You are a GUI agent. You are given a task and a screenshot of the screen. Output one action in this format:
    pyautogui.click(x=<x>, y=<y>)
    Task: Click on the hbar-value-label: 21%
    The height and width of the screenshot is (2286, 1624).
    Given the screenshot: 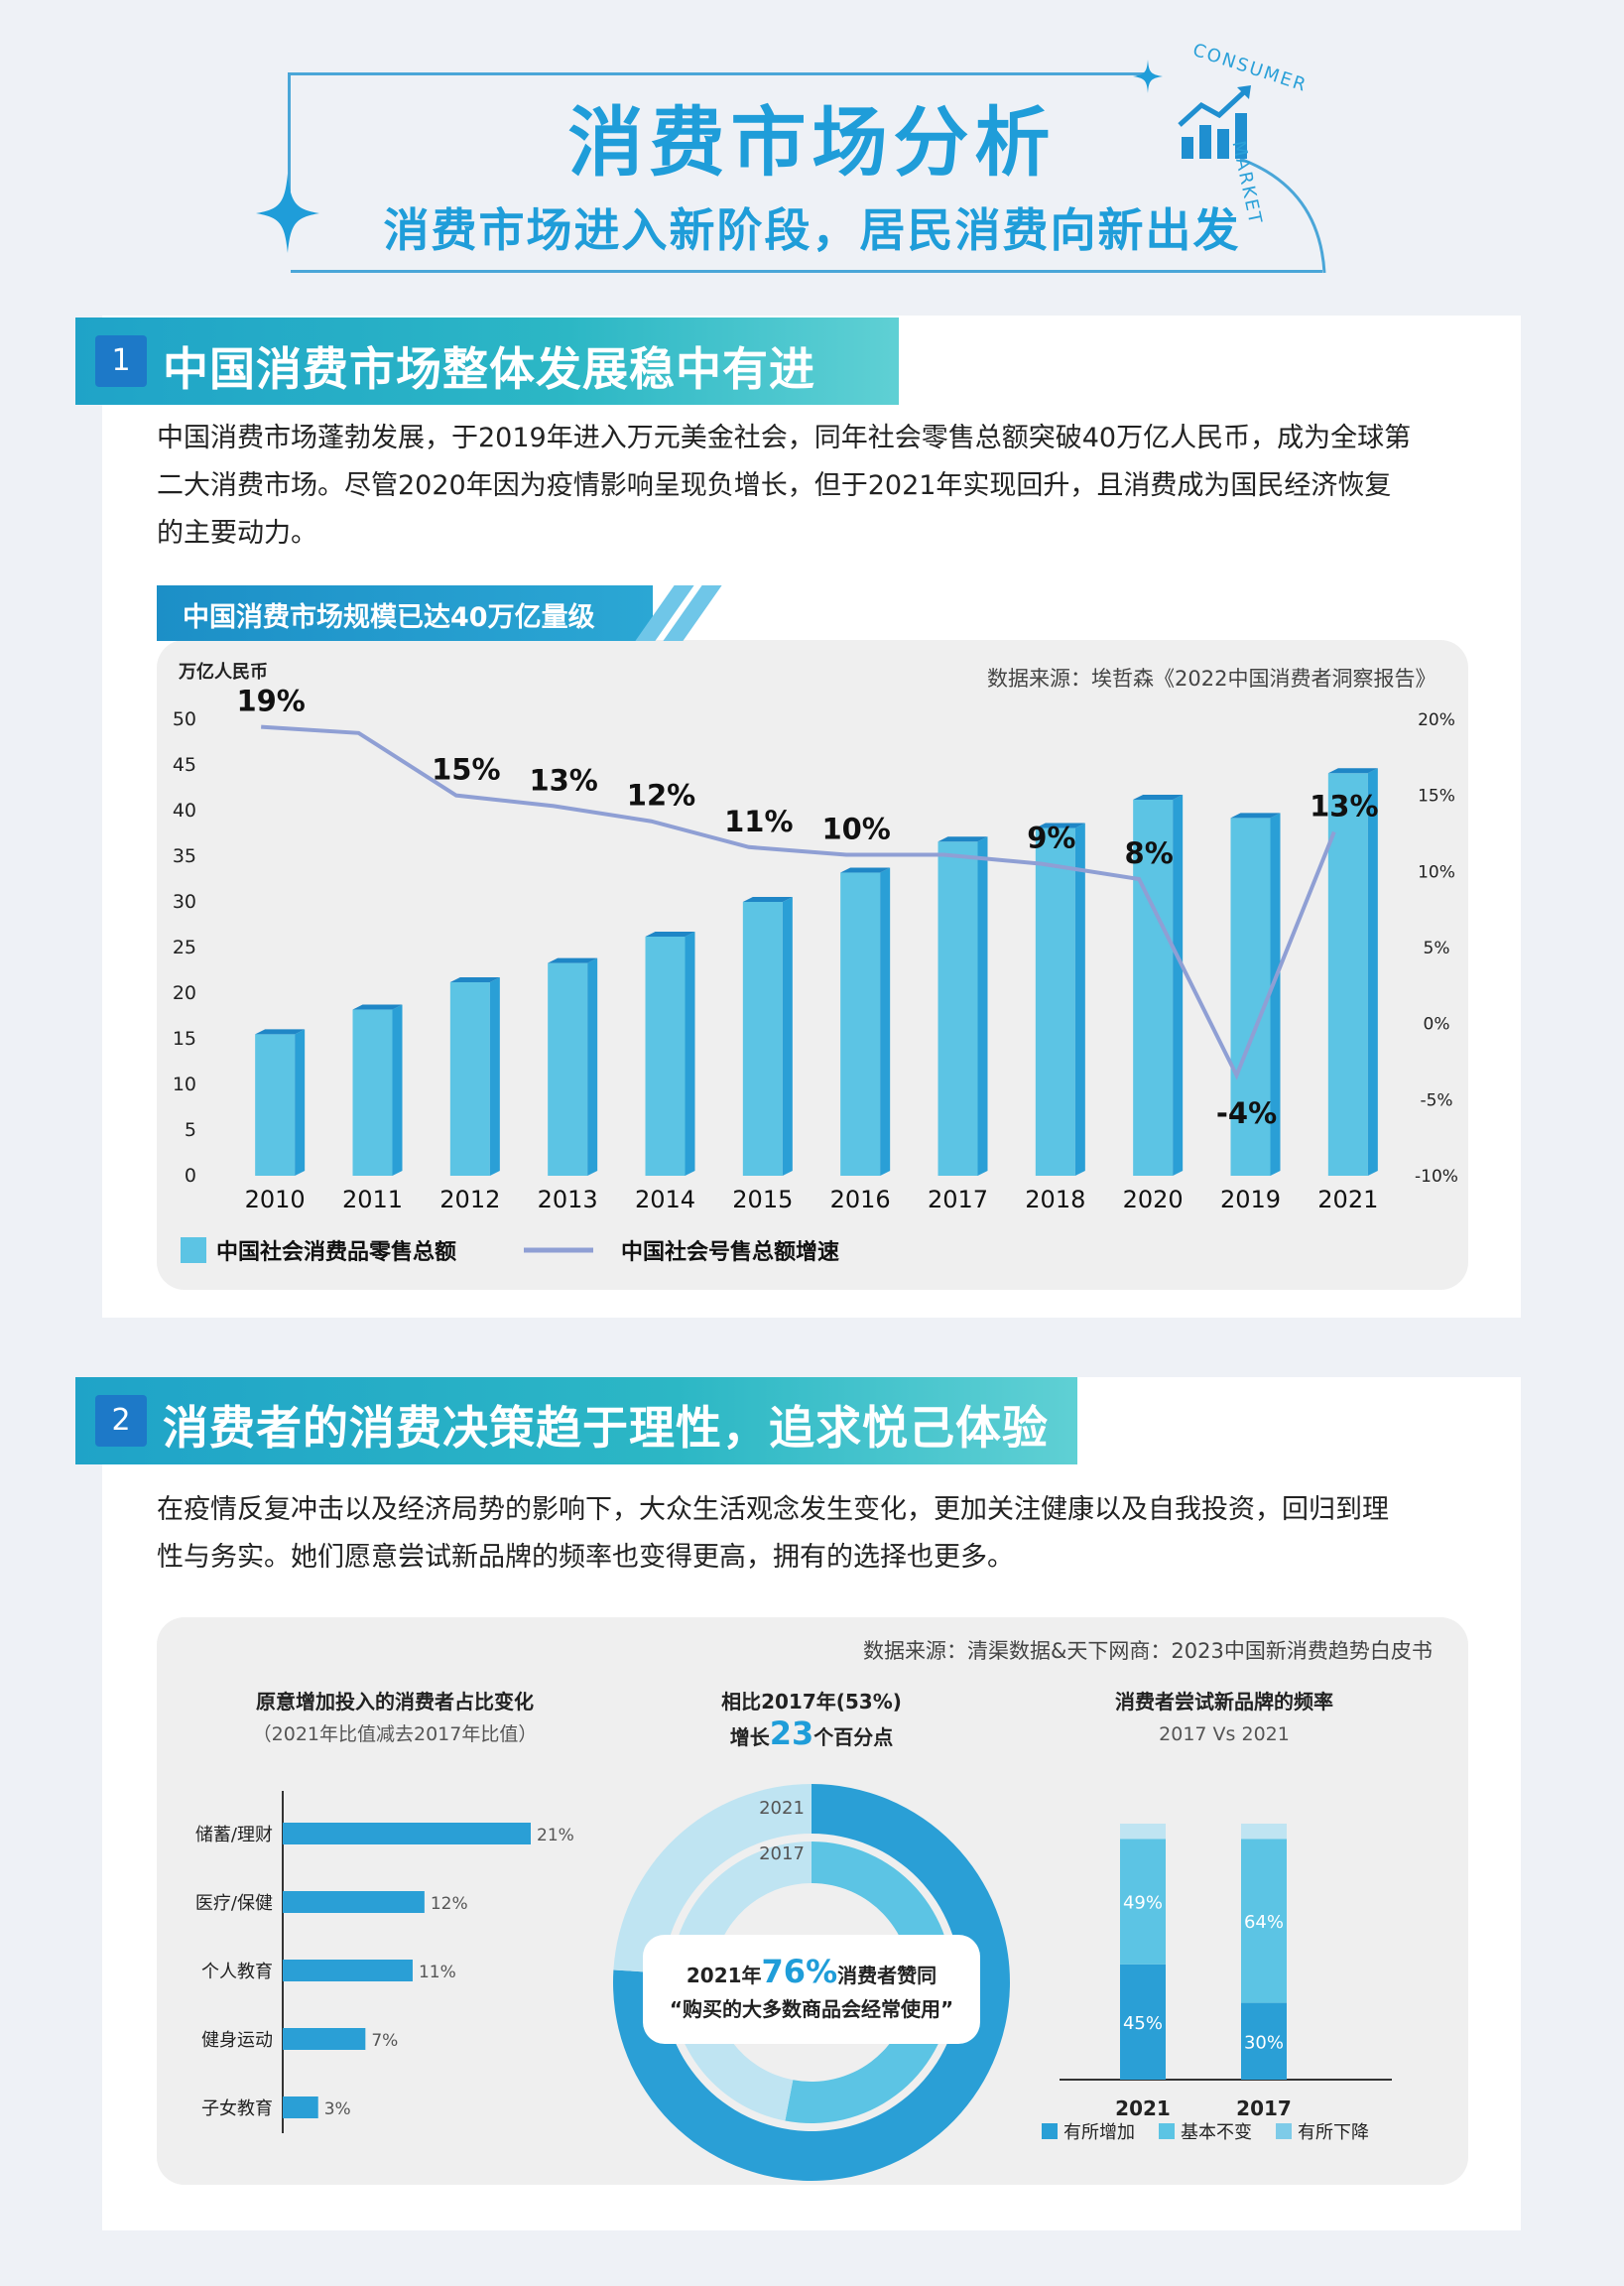 What is the action you would take?
    pyautogui.click(x=555, y=1835)
    